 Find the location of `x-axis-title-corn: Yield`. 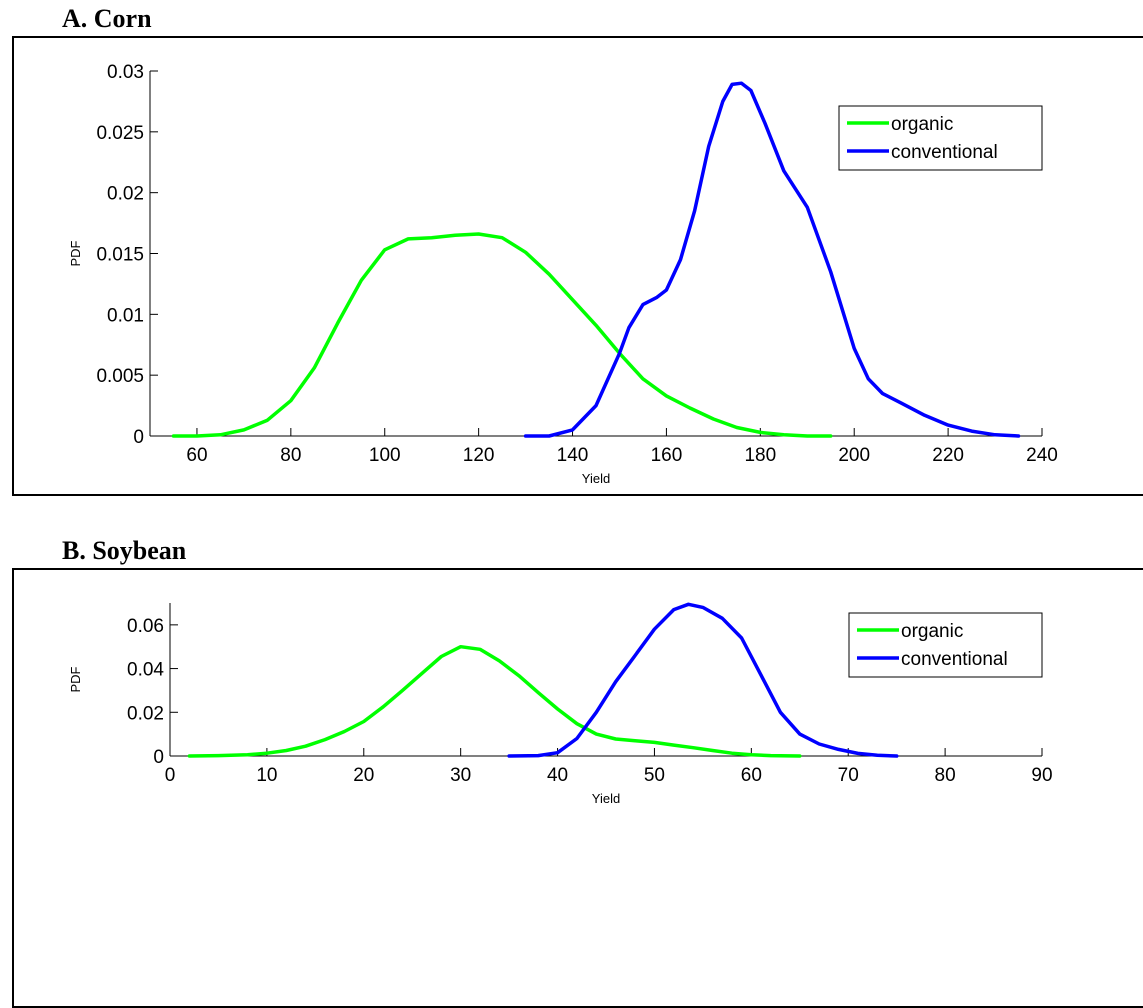

x-axis-title-corn: Yield is located at coordinates (596, 478).